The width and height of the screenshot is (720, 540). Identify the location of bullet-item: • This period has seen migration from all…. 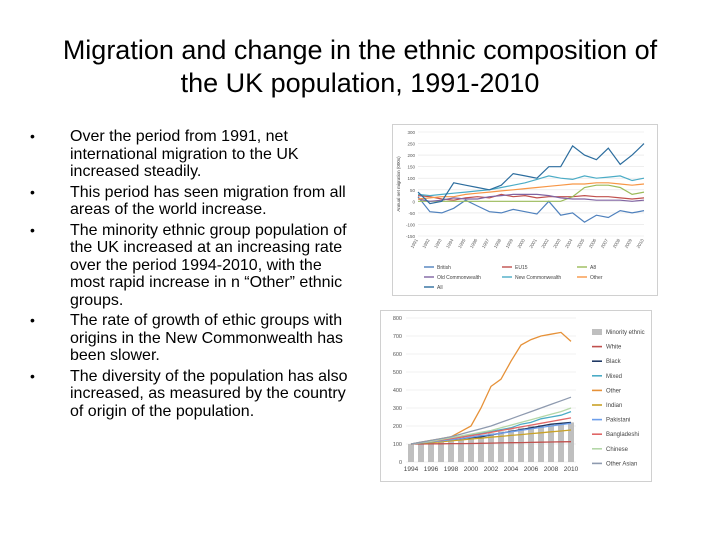
(195, 201).